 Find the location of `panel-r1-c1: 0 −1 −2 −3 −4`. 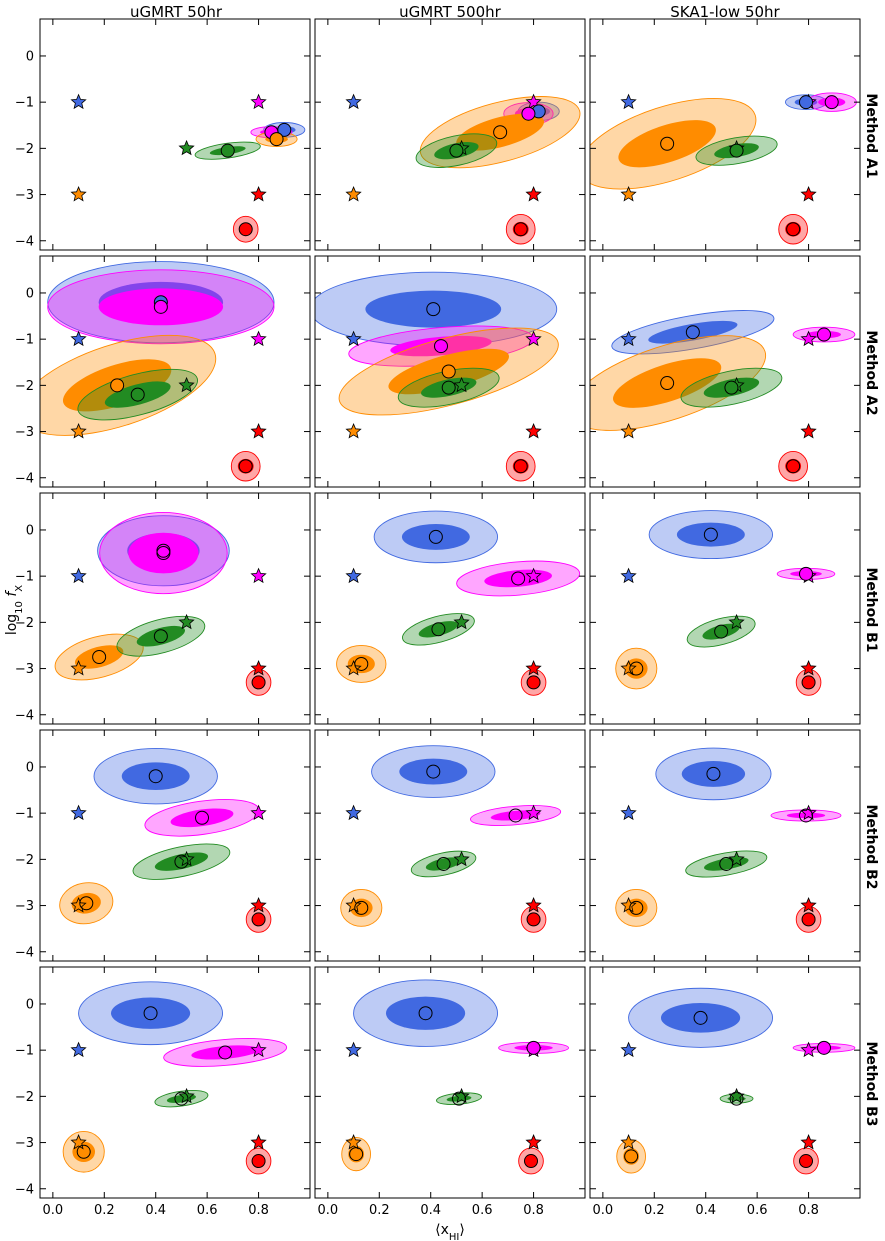

panel-r1-c1: 0 −1 −2 −3 −4 is located at coordinates (163, 134).